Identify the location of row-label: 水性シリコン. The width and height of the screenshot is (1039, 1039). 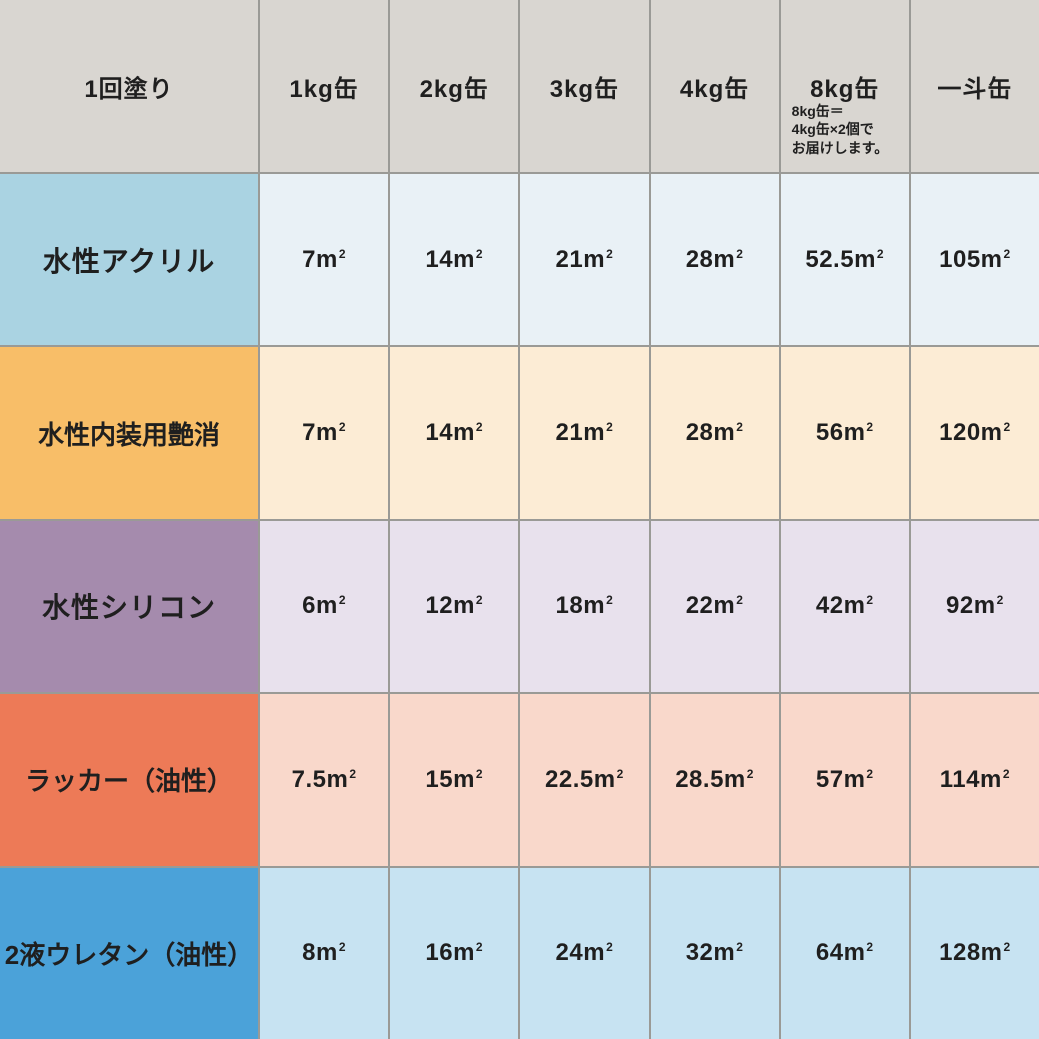
(128, 608).